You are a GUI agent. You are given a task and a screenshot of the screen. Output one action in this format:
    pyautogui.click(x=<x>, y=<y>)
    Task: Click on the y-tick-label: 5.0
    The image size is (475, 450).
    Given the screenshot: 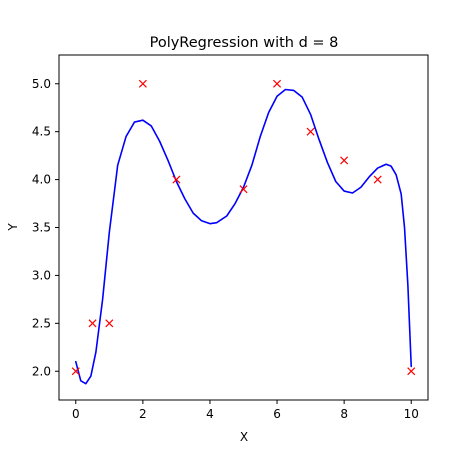 What is the action you would take?
    pyautogui.click(x=41, y=84)
    